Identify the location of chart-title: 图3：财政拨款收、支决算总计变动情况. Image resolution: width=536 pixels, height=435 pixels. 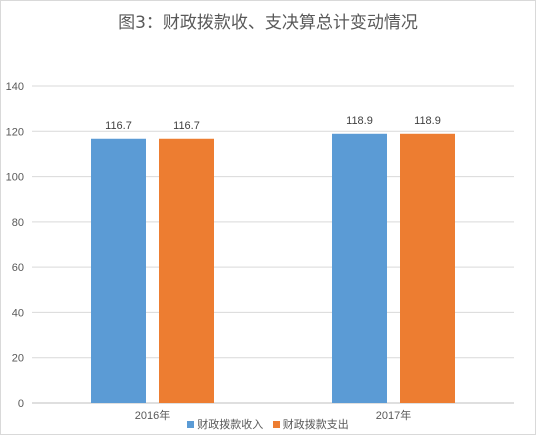
(268, 23).